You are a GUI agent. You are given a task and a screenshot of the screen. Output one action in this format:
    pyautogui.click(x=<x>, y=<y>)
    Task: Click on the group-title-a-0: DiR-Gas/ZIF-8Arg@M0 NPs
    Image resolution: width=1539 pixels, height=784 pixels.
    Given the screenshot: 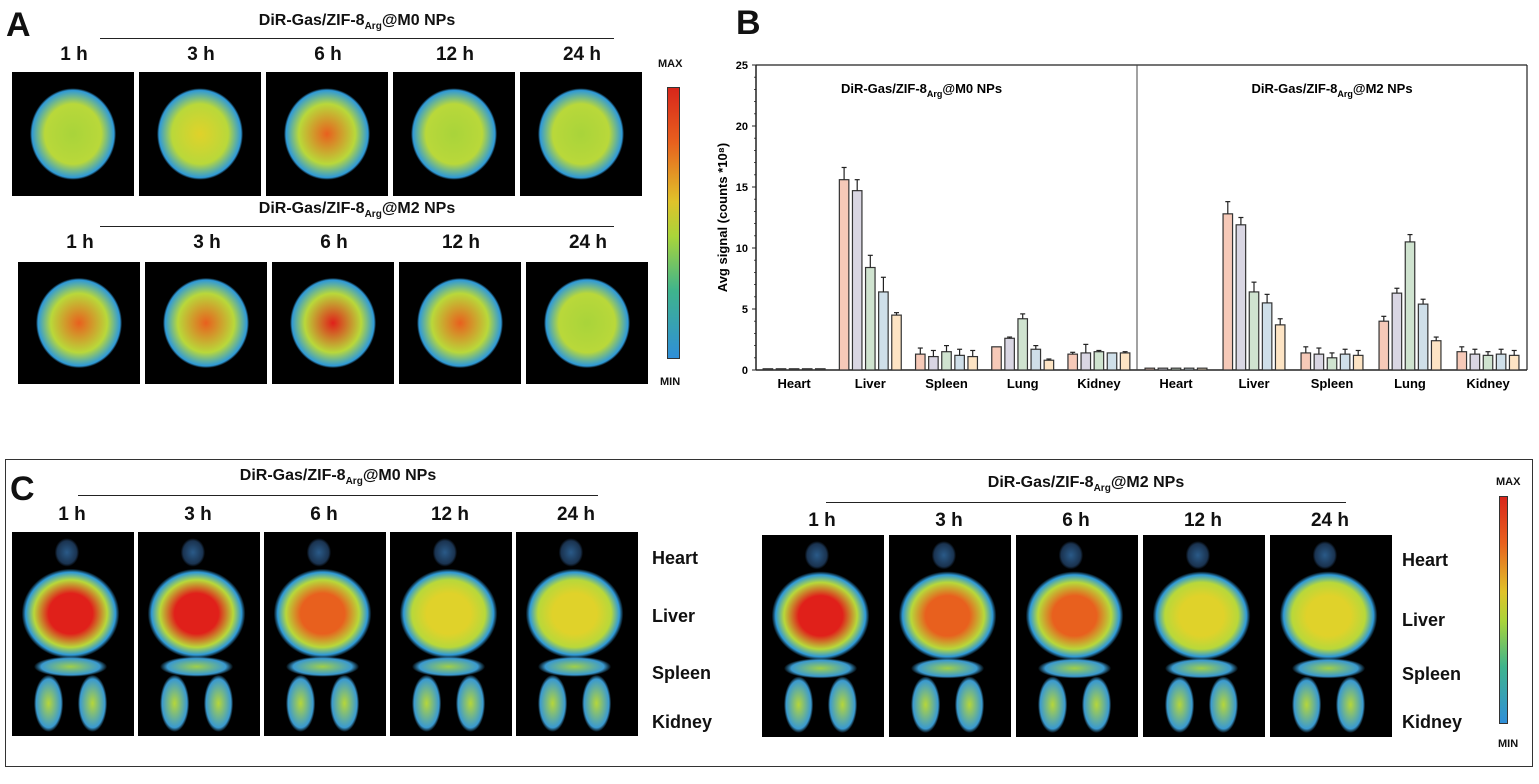 What is the action you would take?
    pyautogui.click(x=357, y=22)
    